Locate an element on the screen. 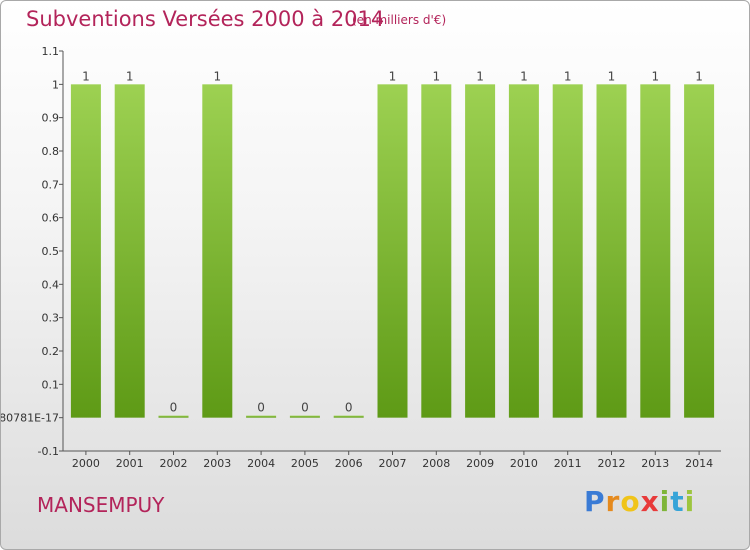 The image size is (750, 550). logo-letter: o is located at coordinates (630, 501).